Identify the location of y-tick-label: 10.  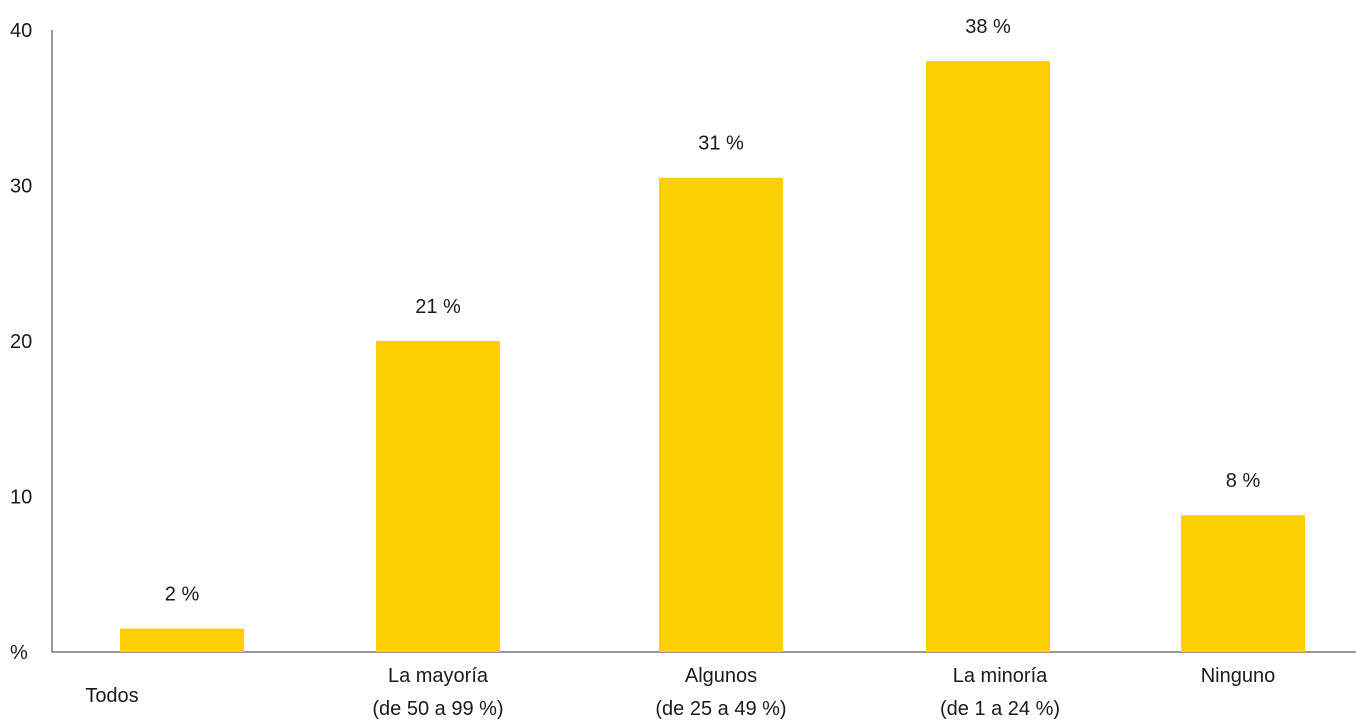
(21, 498).